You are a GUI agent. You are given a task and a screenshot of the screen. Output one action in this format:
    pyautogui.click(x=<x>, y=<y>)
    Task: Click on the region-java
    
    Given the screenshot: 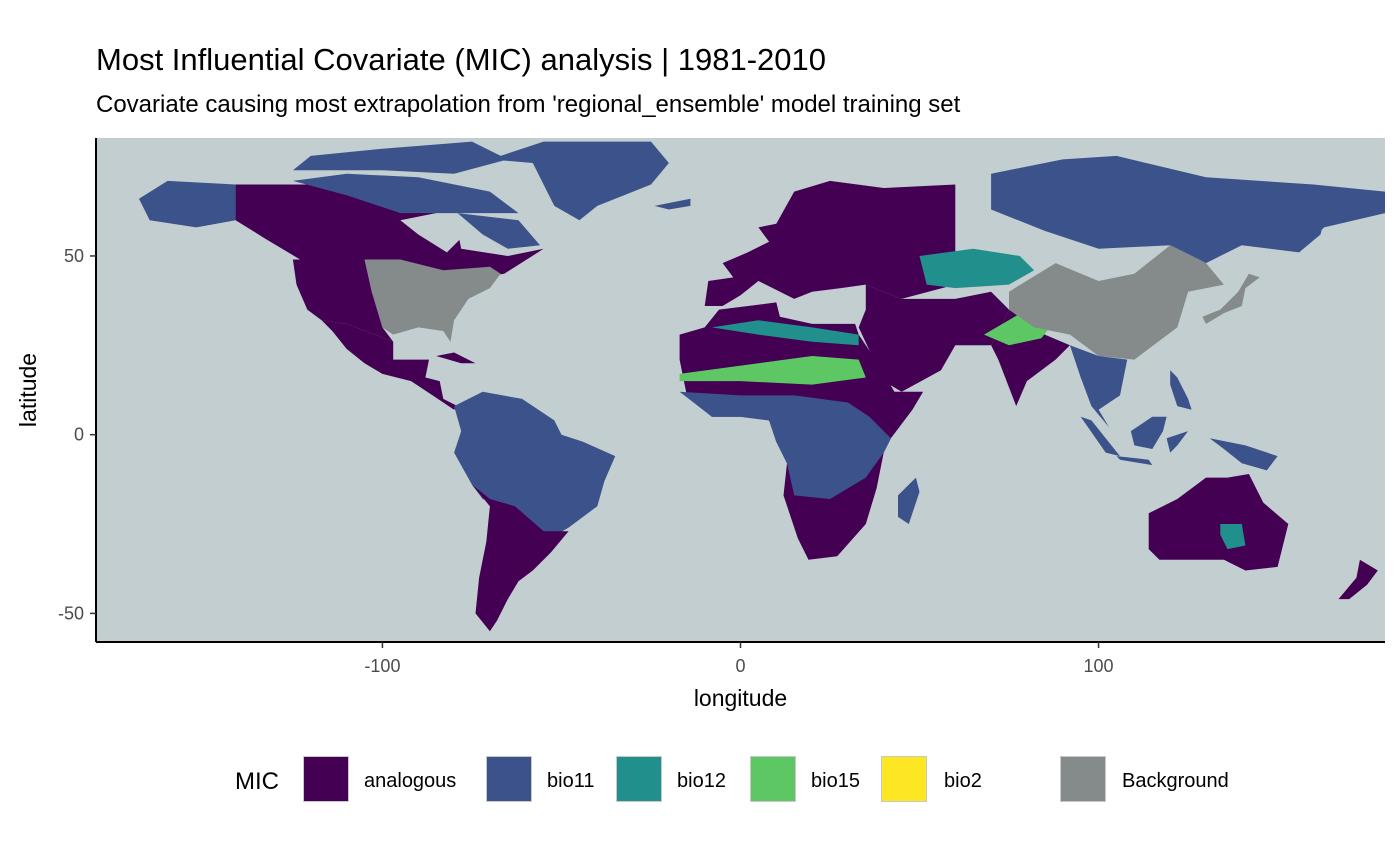 What is the action you would take?
    pyautogui.click(x=1134, y=461)
    